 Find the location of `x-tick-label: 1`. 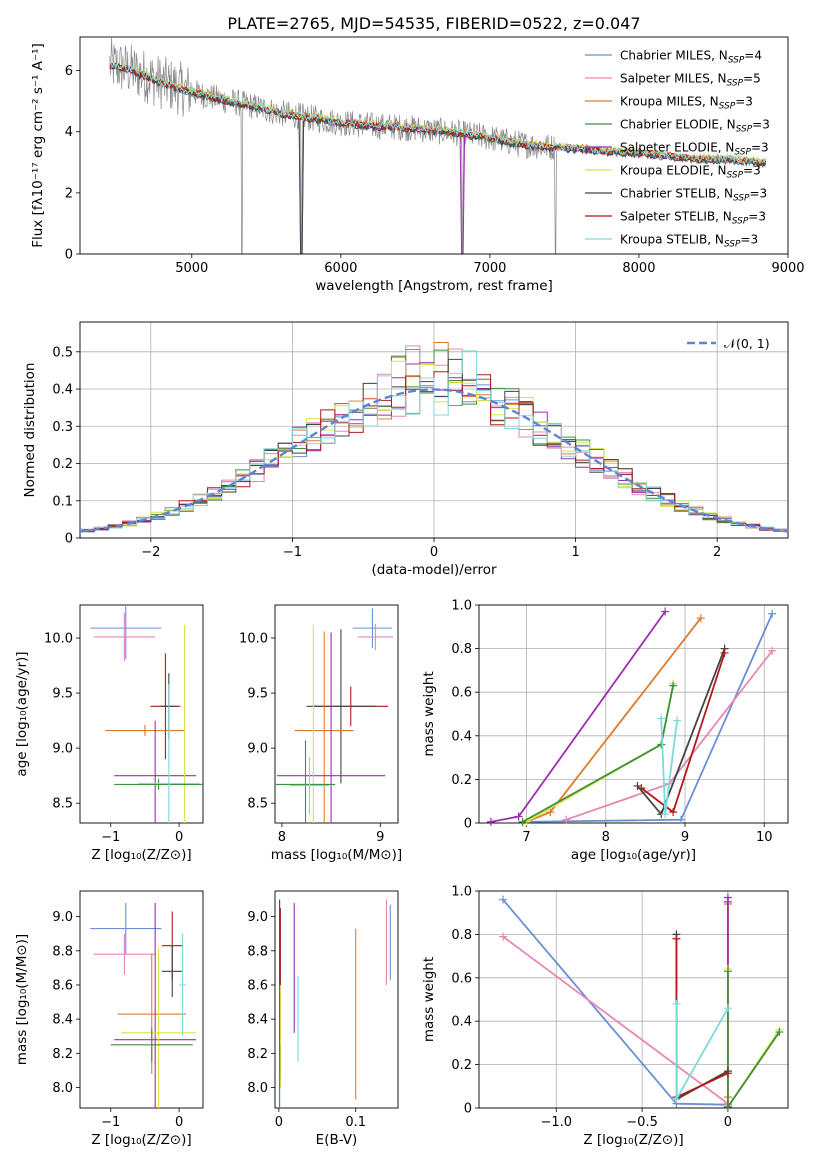

x-tick-label: 1 is located at coordinates (575, 552).